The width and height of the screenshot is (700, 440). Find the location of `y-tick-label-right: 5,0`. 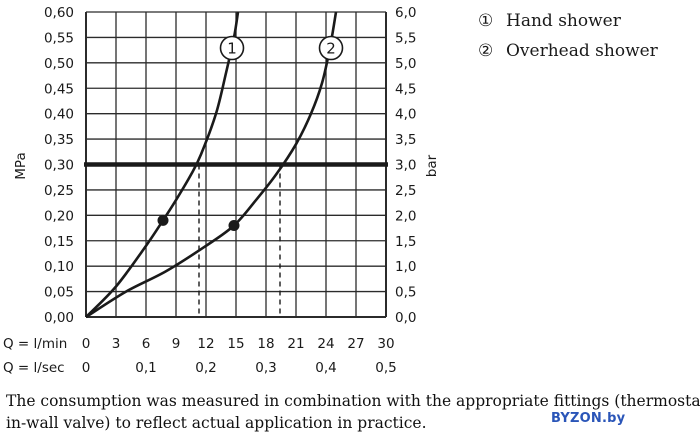

y-tick-label-right: 5,0 is located at coordinates (405, 64).